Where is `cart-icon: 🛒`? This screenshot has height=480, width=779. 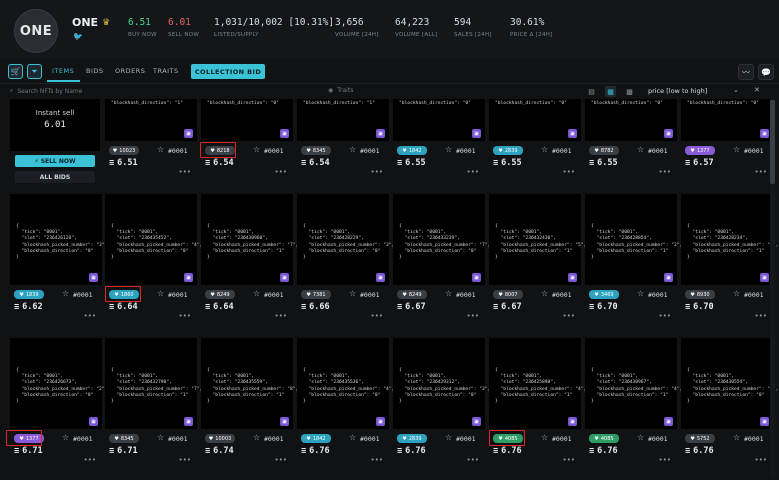
cart-icon: 🛒 is located at coordinates (15, 71).